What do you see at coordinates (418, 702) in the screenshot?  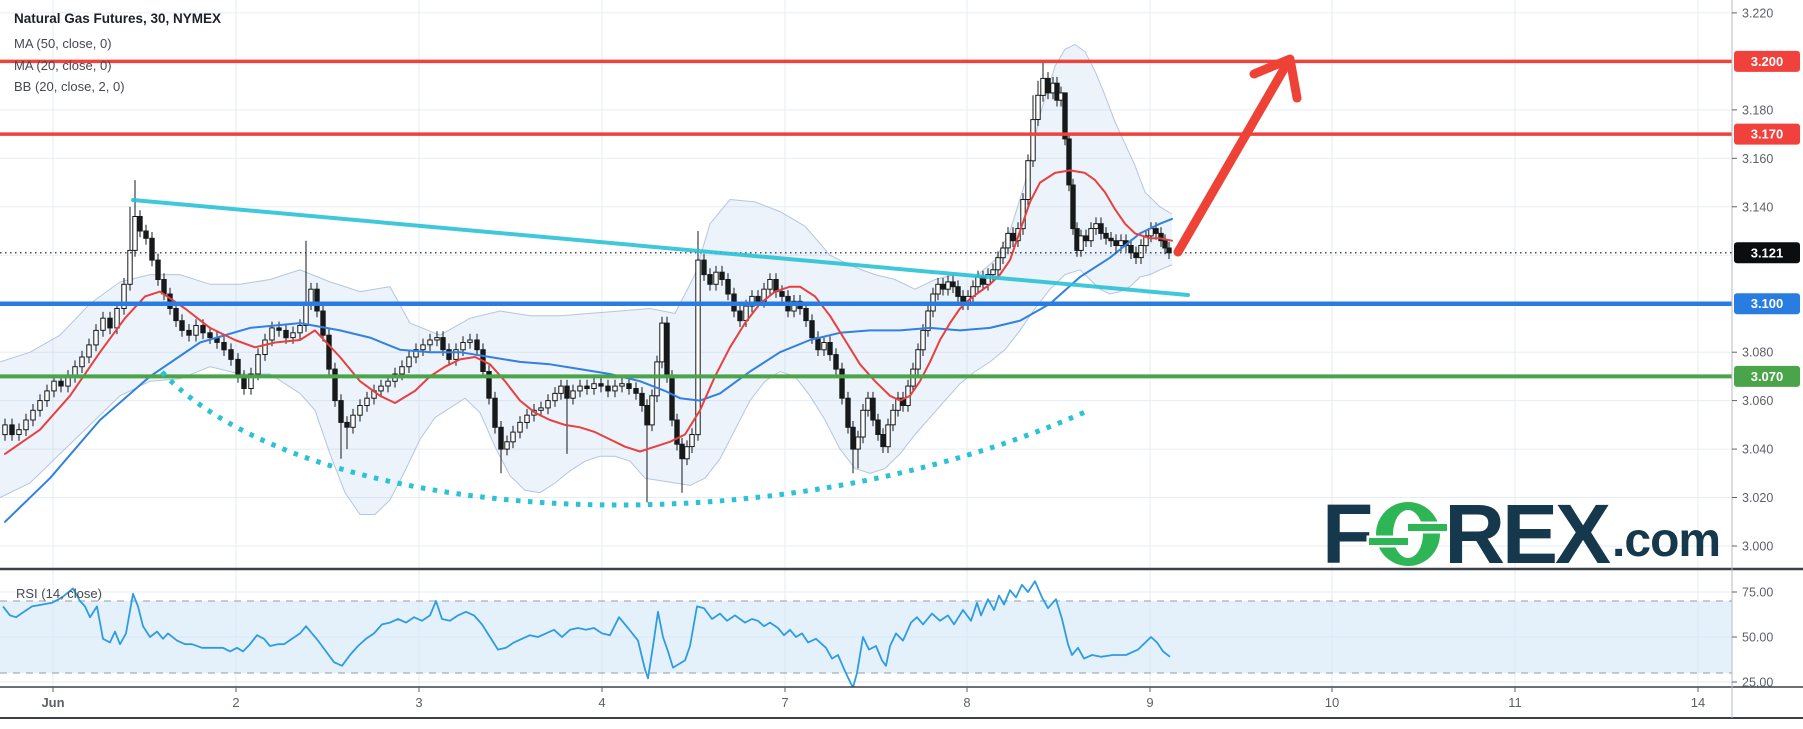 I see `time-tick-label: 3` at bounding box center [418, 702].